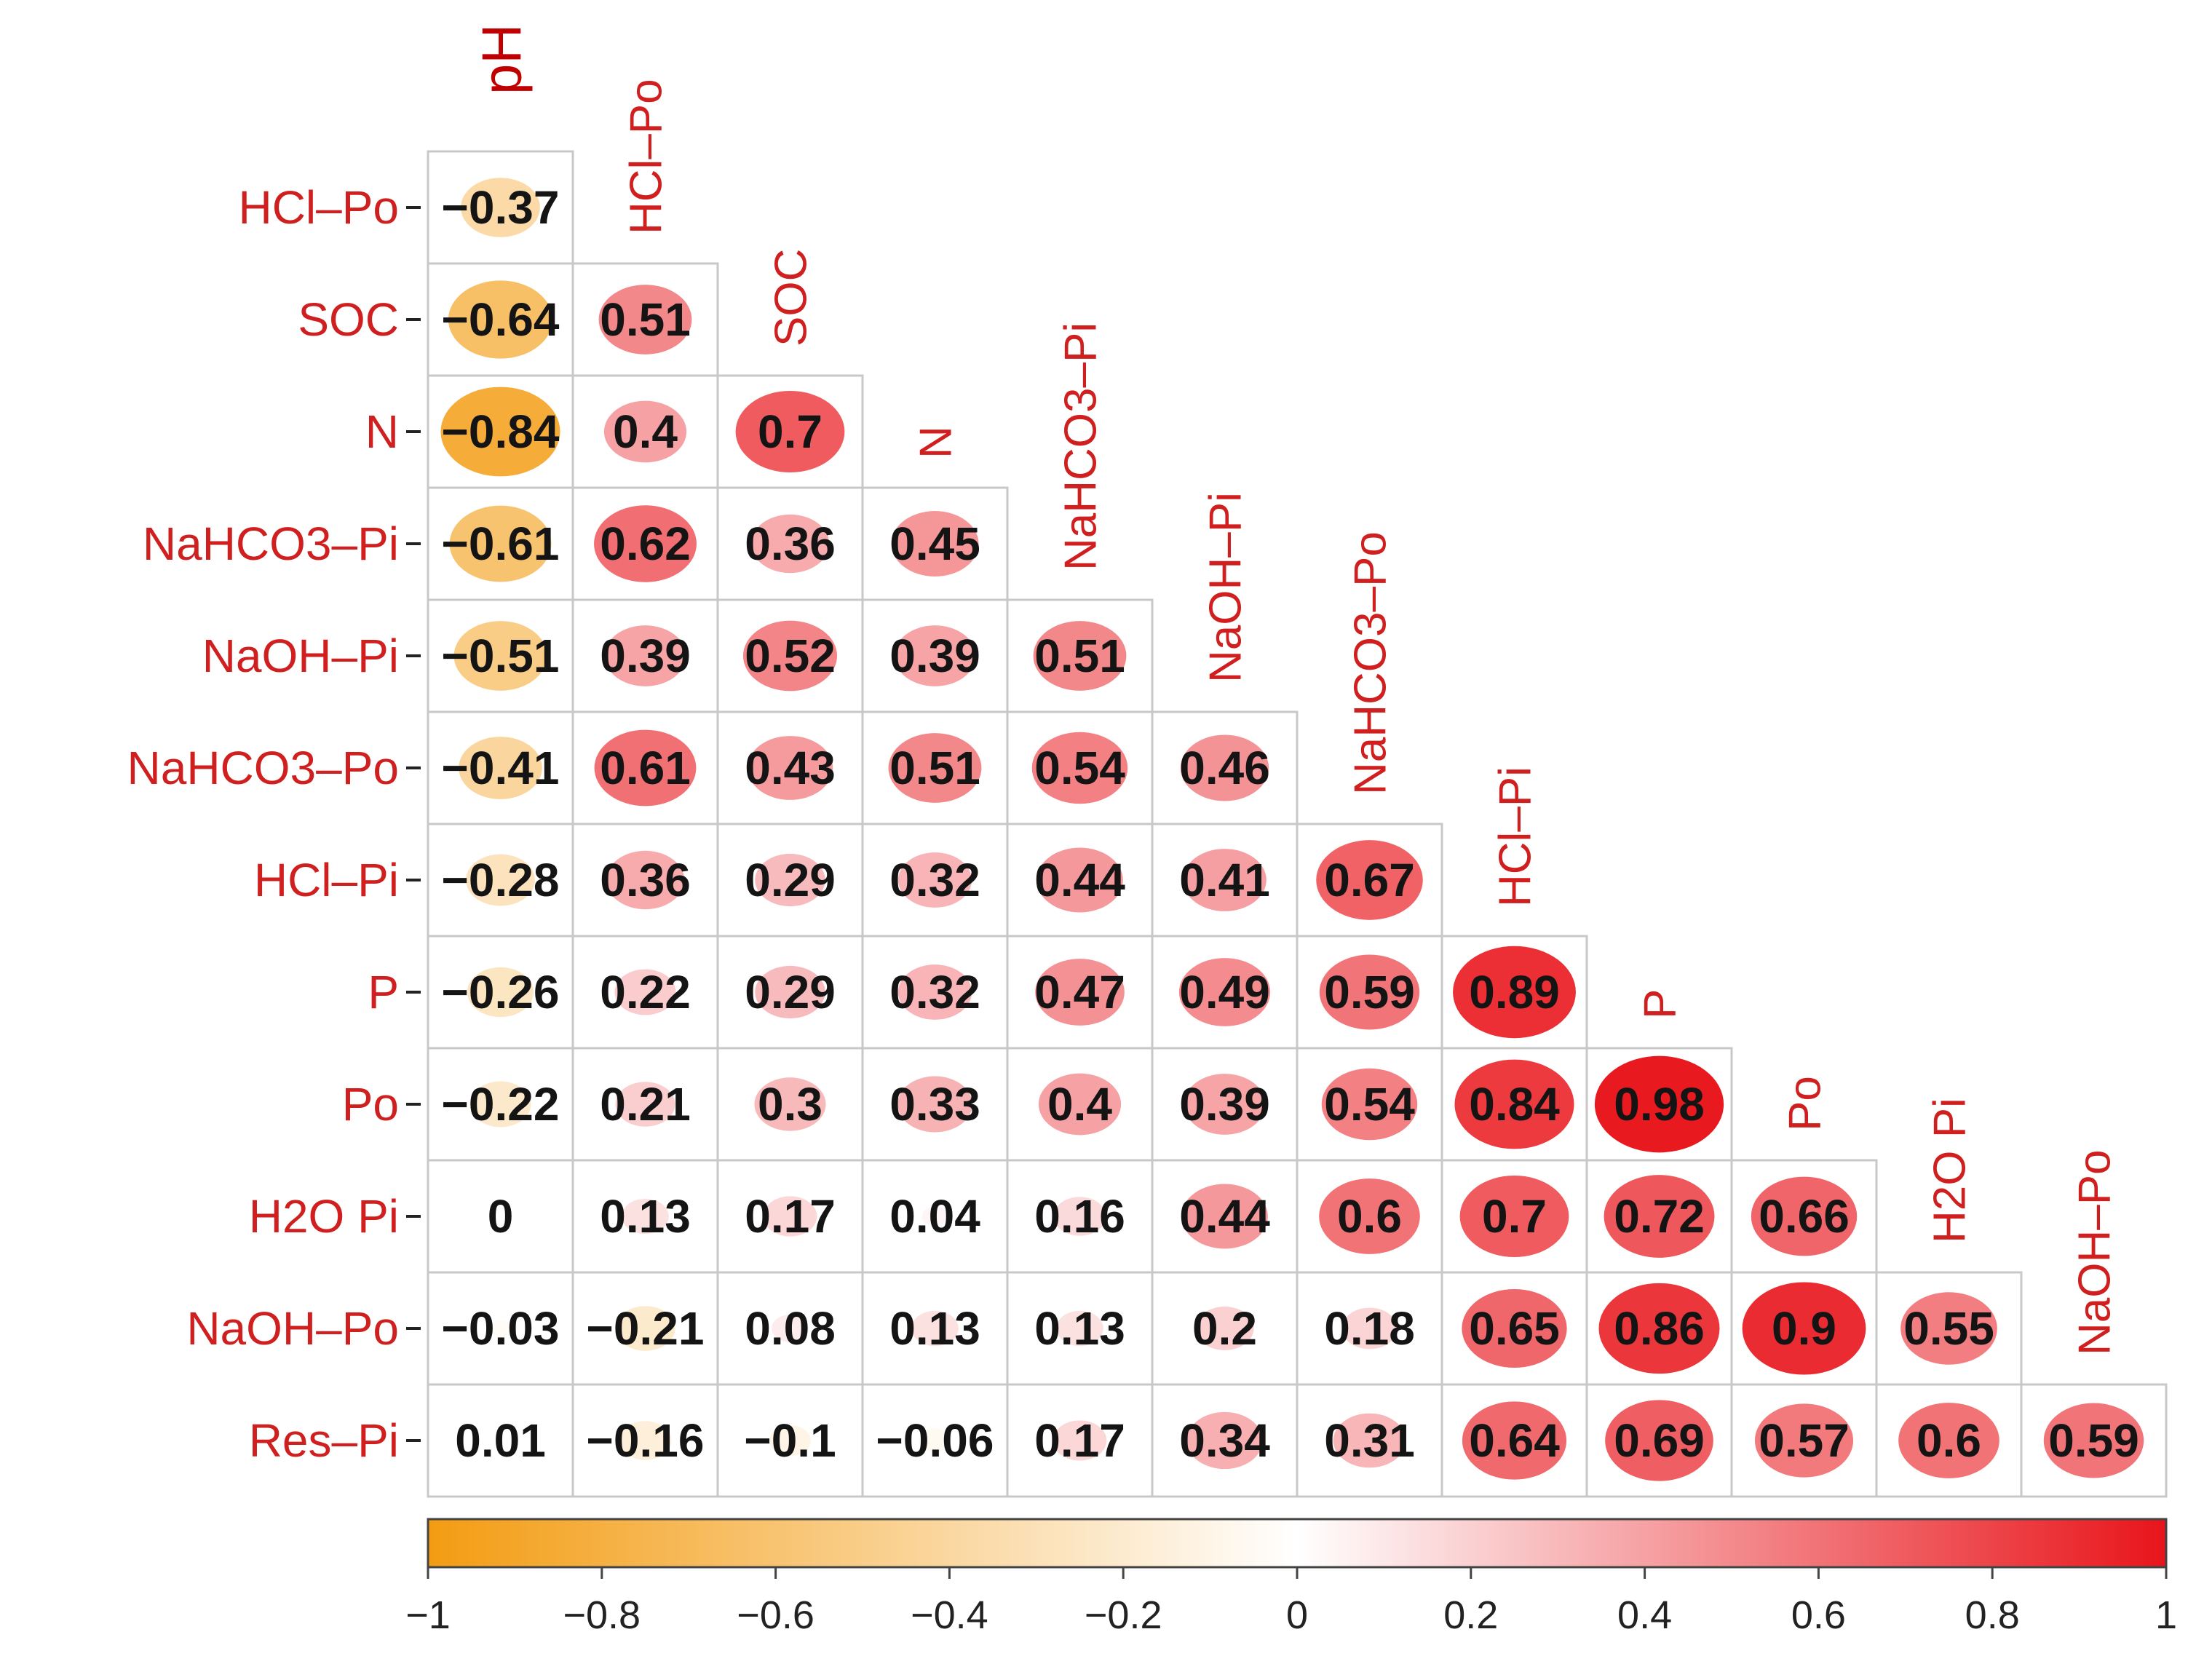 Image resolution: width=2188 pixels, height=1680 pixels. I want to click on cell-p-soc-ellipse, so click(790, 992).